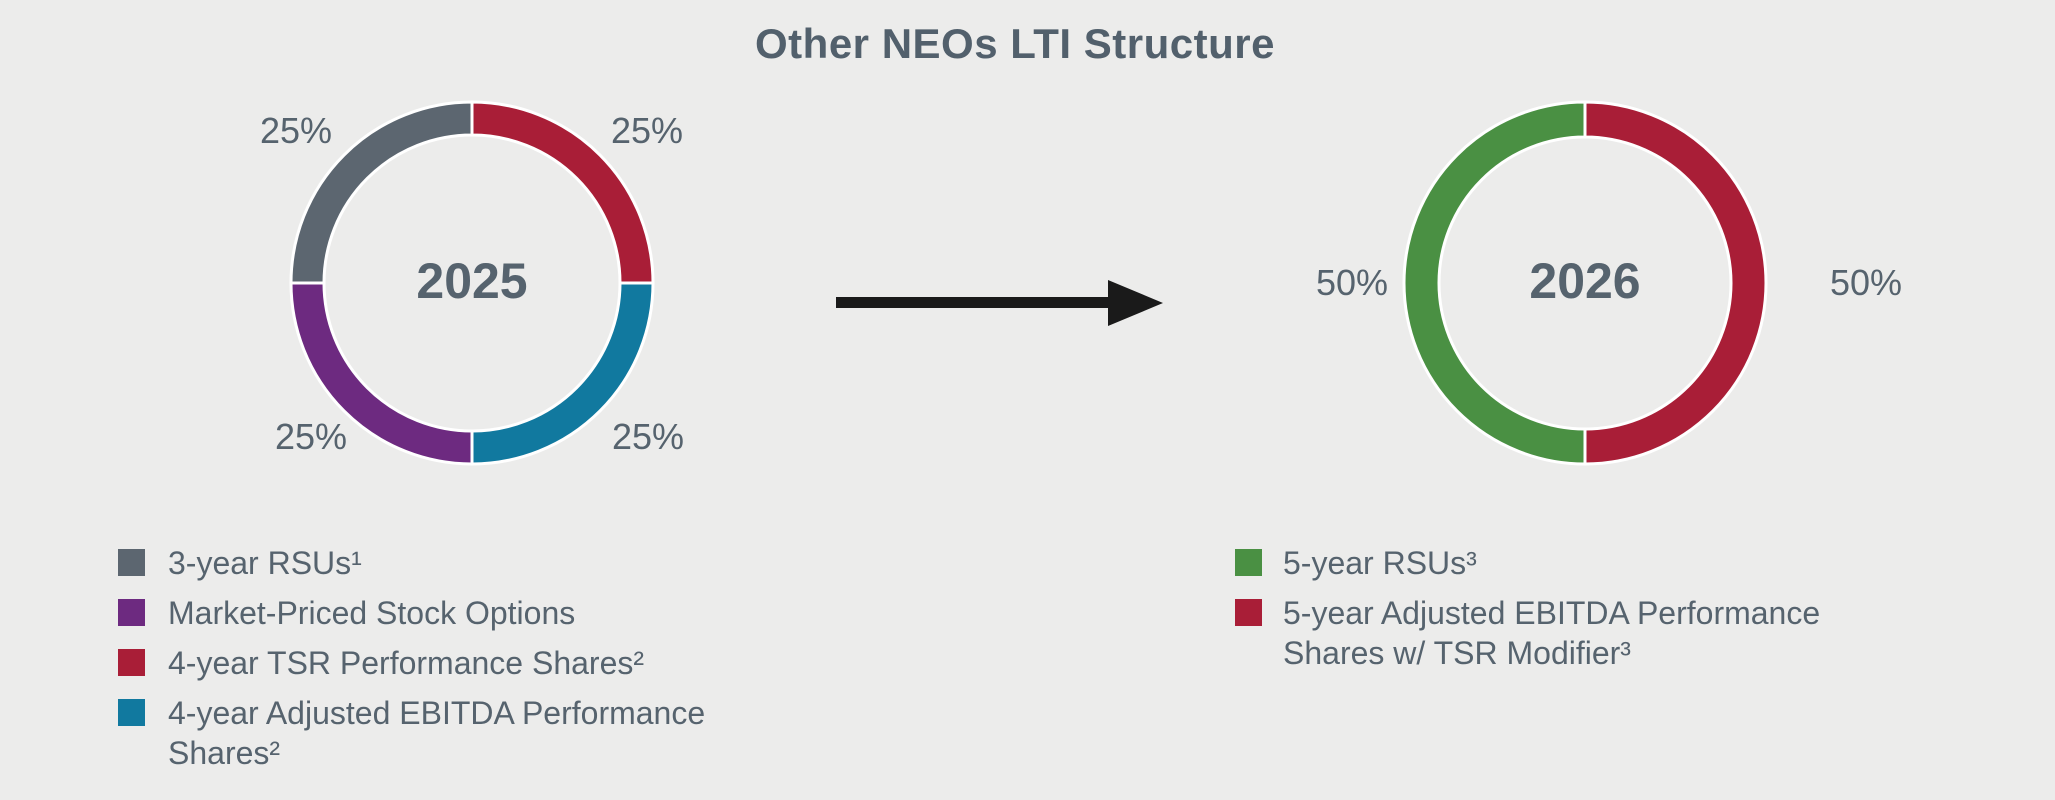  What do you see at coordinates (1380, 563) in the screenshot?
I see `legend-label: 5-year RSUs³` at bounding box center [1380, 563].